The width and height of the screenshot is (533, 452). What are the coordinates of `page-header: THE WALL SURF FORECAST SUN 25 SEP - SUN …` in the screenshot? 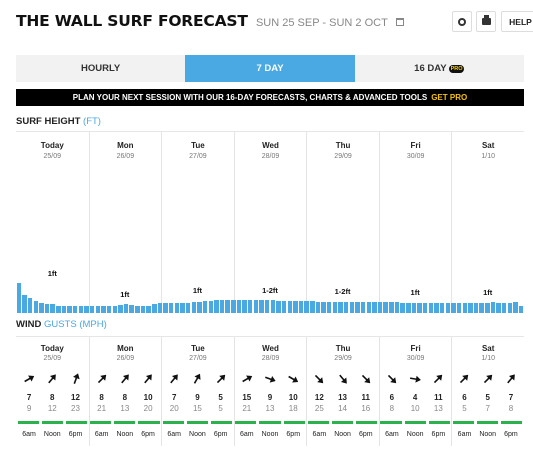 It's located at (274, 22).